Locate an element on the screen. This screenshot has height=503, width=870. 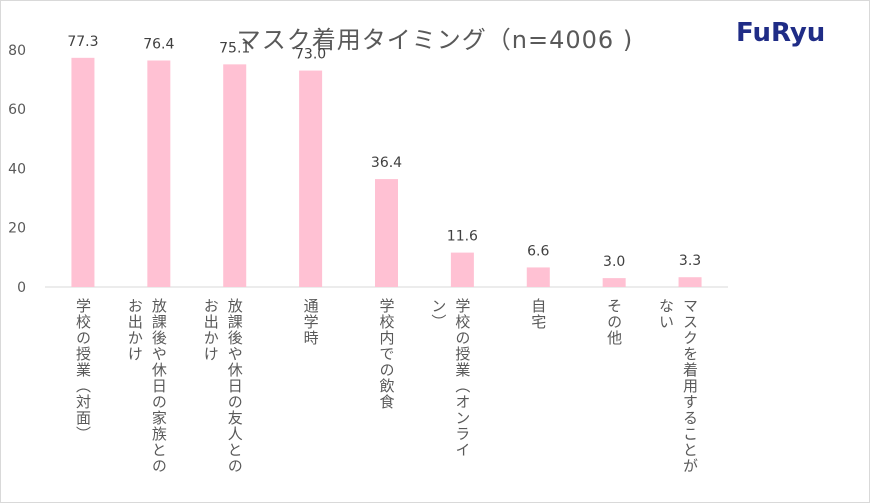
data-label: 76.4 is located at coordinates (158, 44).